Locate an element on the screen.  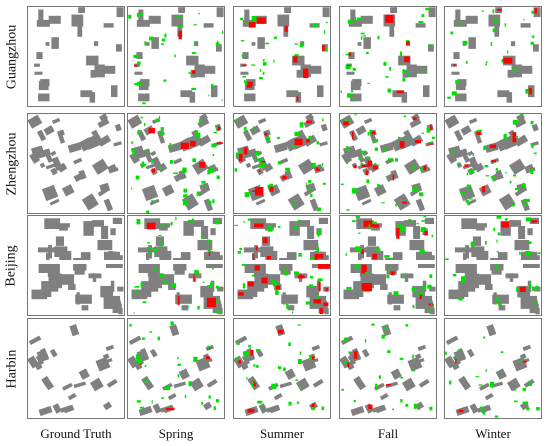
panel-zhengzhou-winter is located at coordinates (493, 163).